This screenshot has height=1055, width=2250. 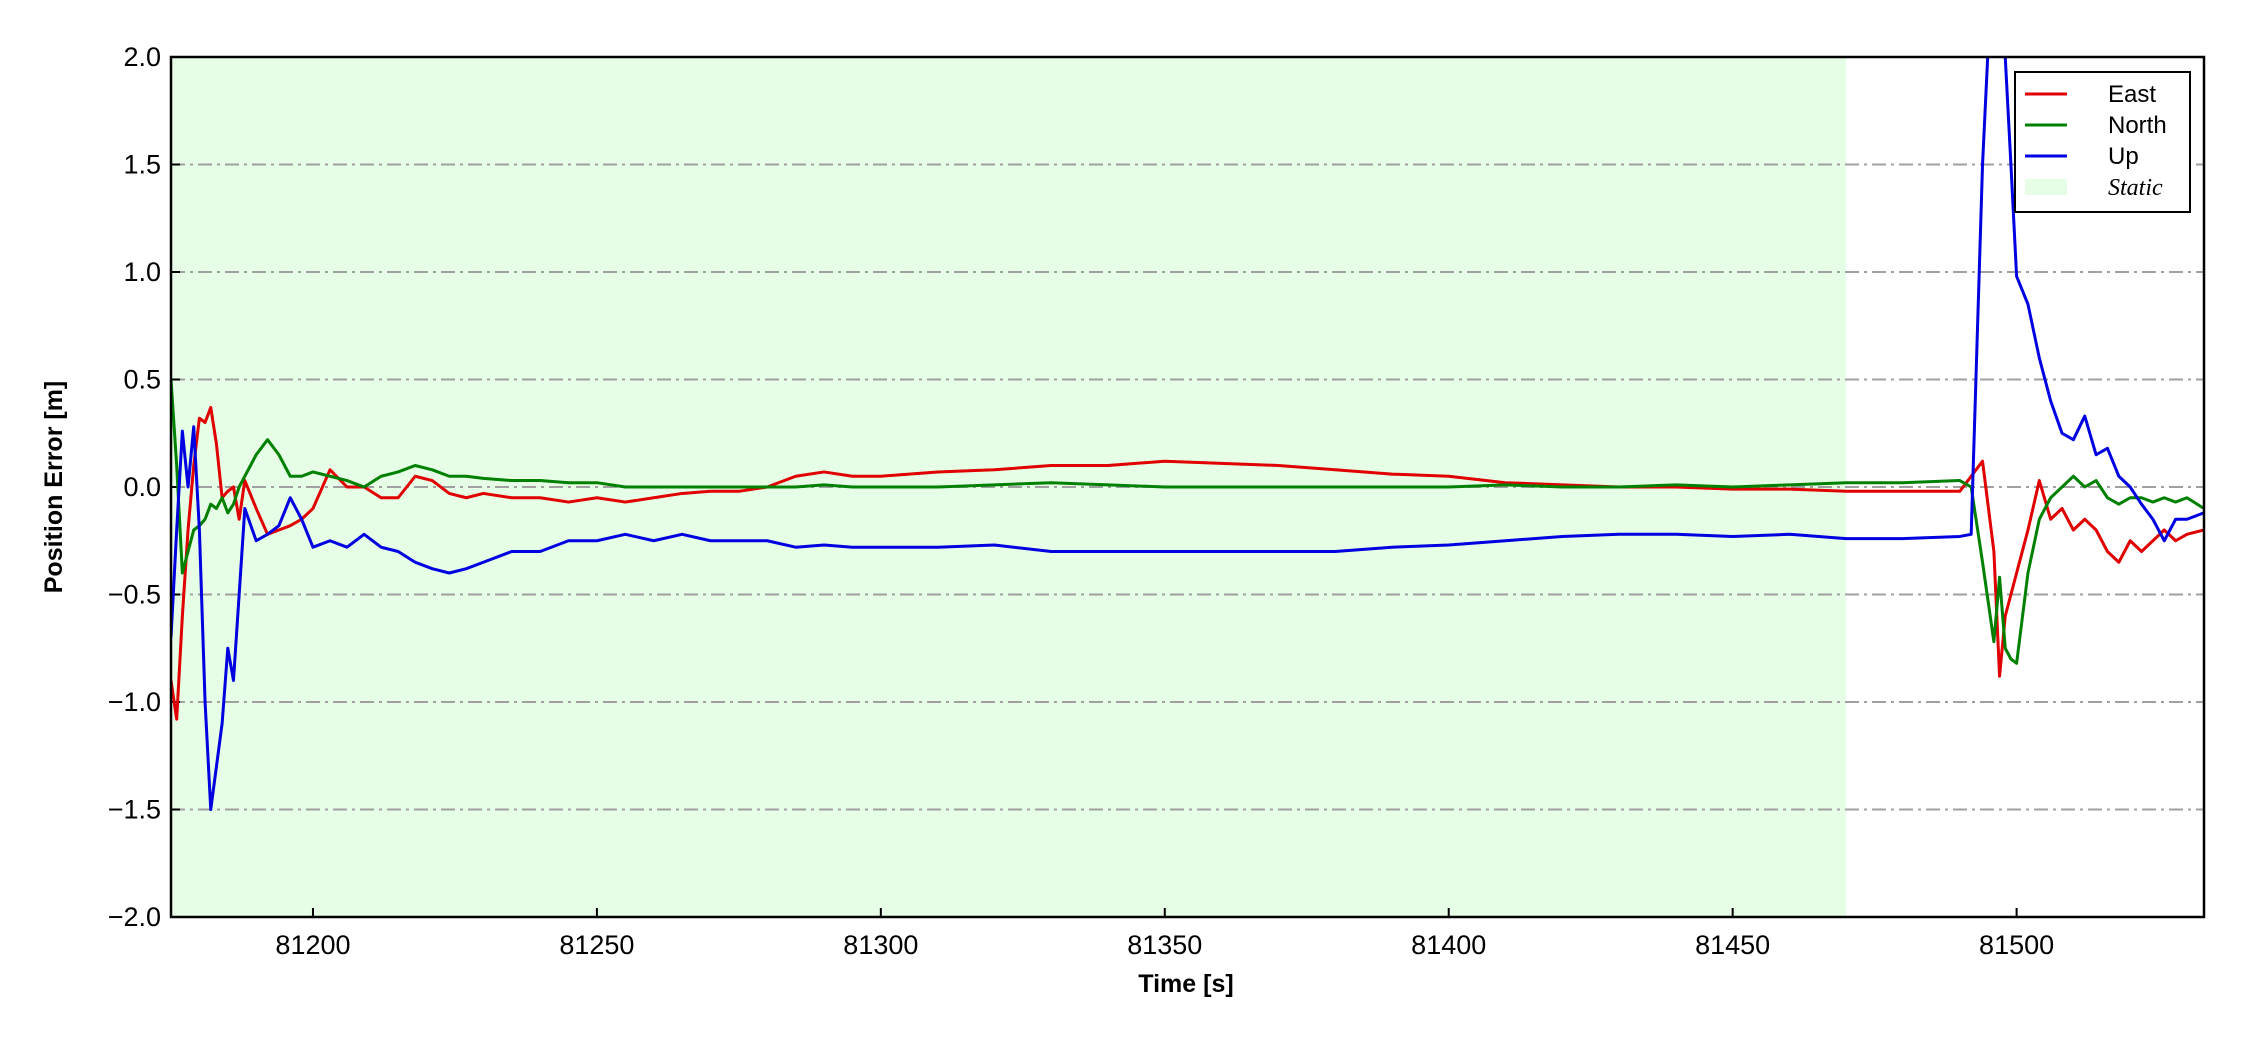 What do you see at coordinates (54, 487) in the screenshot?
I see `y-axis-label: Position Error [m]` at bounding box center [54, 487].